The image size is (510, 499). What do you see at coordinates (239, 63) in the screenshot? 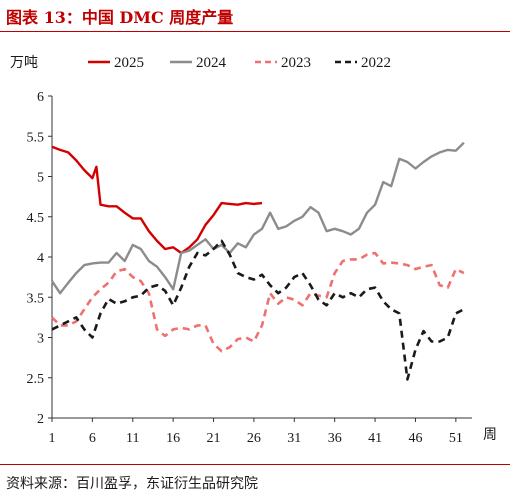
I see `chart-legend: 2025 2024 2023 2022` at bounding box center [239, 63].